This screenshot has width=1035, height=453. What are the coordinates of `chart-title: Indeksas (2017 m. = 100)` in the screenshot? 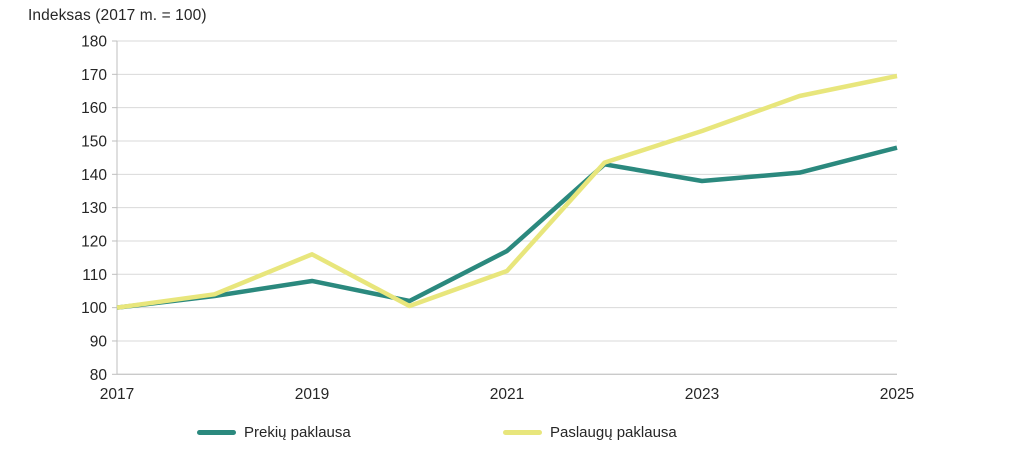 It's located at (117, 15).